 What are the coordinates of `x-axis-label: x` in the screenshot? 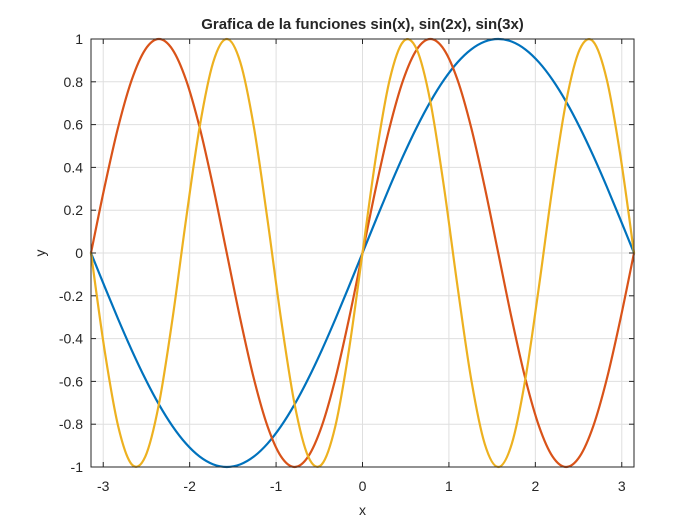 It's located at (362, 510).